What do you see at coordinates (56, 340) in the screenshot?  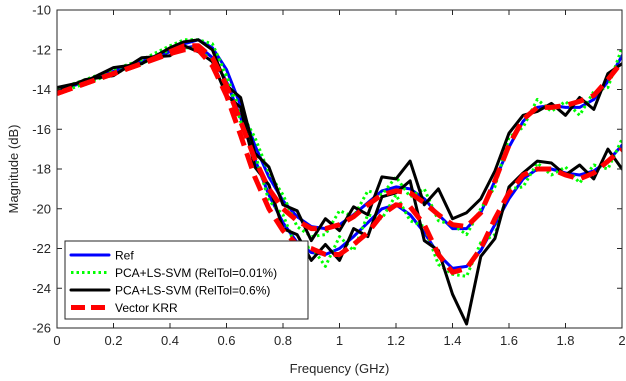 I see `x-tick-label: 0` at bounding box center [56, 340].